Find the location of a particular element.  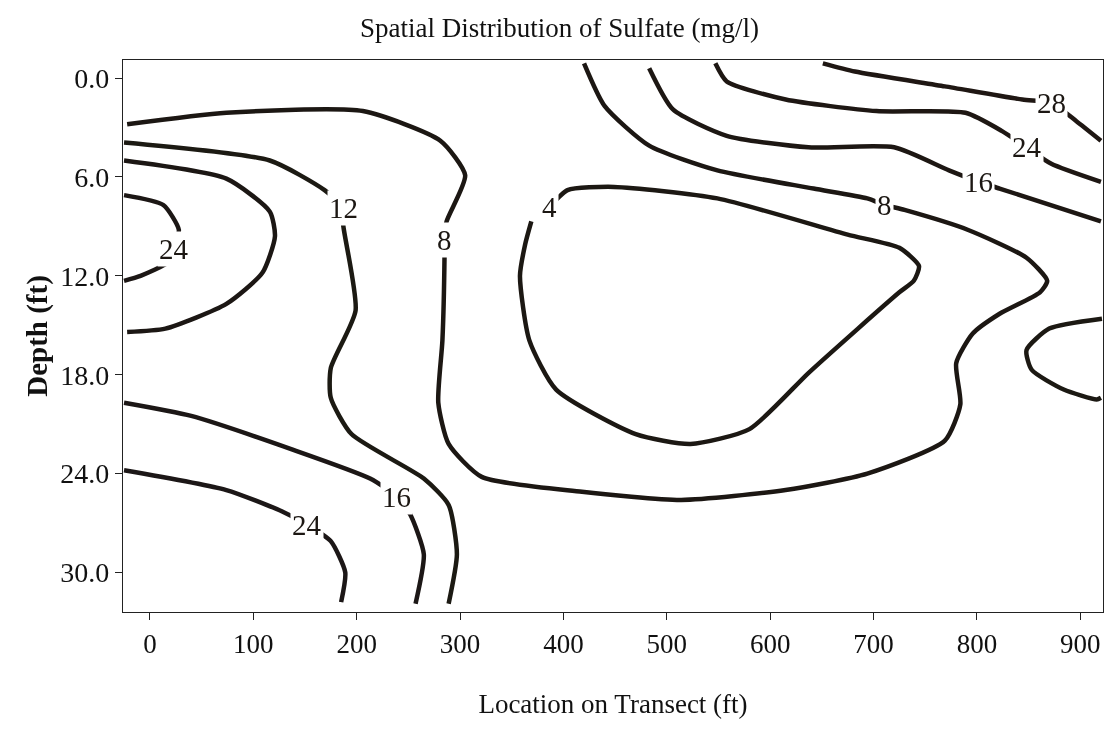

x-tick-label: 700 is located at coordinates (873, 643).